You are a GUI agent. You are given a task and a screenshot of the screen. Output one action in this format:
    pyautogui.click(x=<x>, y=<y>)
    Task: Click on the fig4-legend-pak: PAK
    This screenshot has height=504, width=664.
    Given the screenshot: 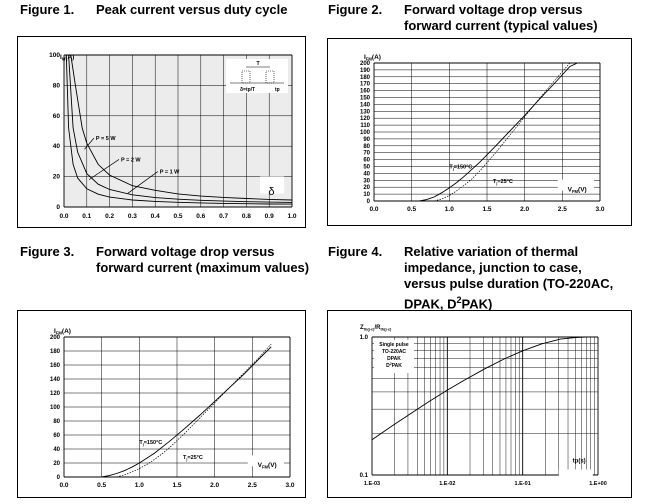 What is the action you would take?
    pyautogui.click(x=397, y=366)
    